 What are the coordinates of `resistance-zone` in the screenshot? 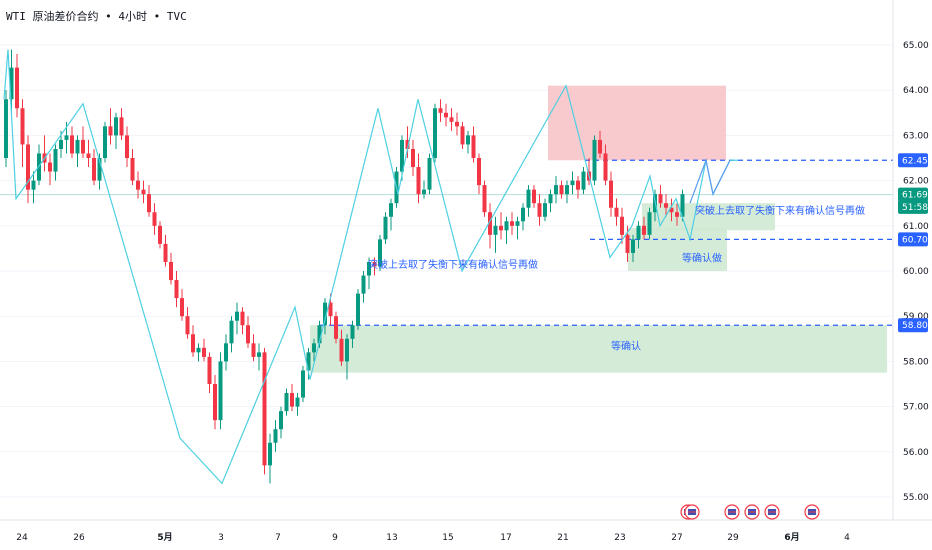 It's located at (637, 123).